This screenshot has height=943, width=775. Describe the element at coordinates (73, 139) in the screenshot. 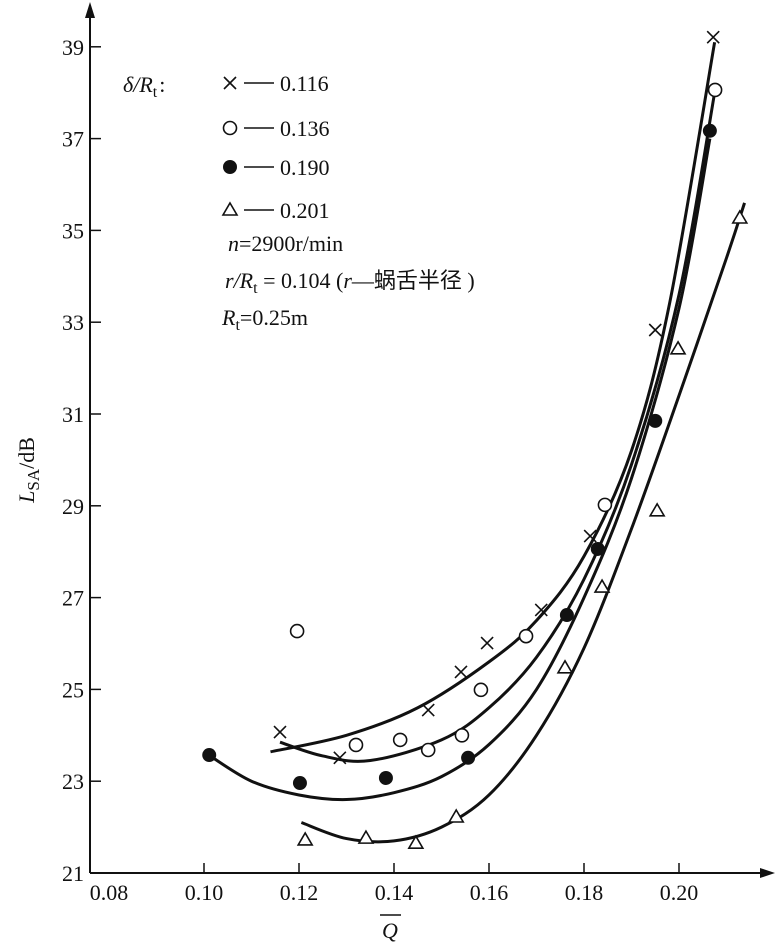

I see `y-tick-label: 37` at that location.